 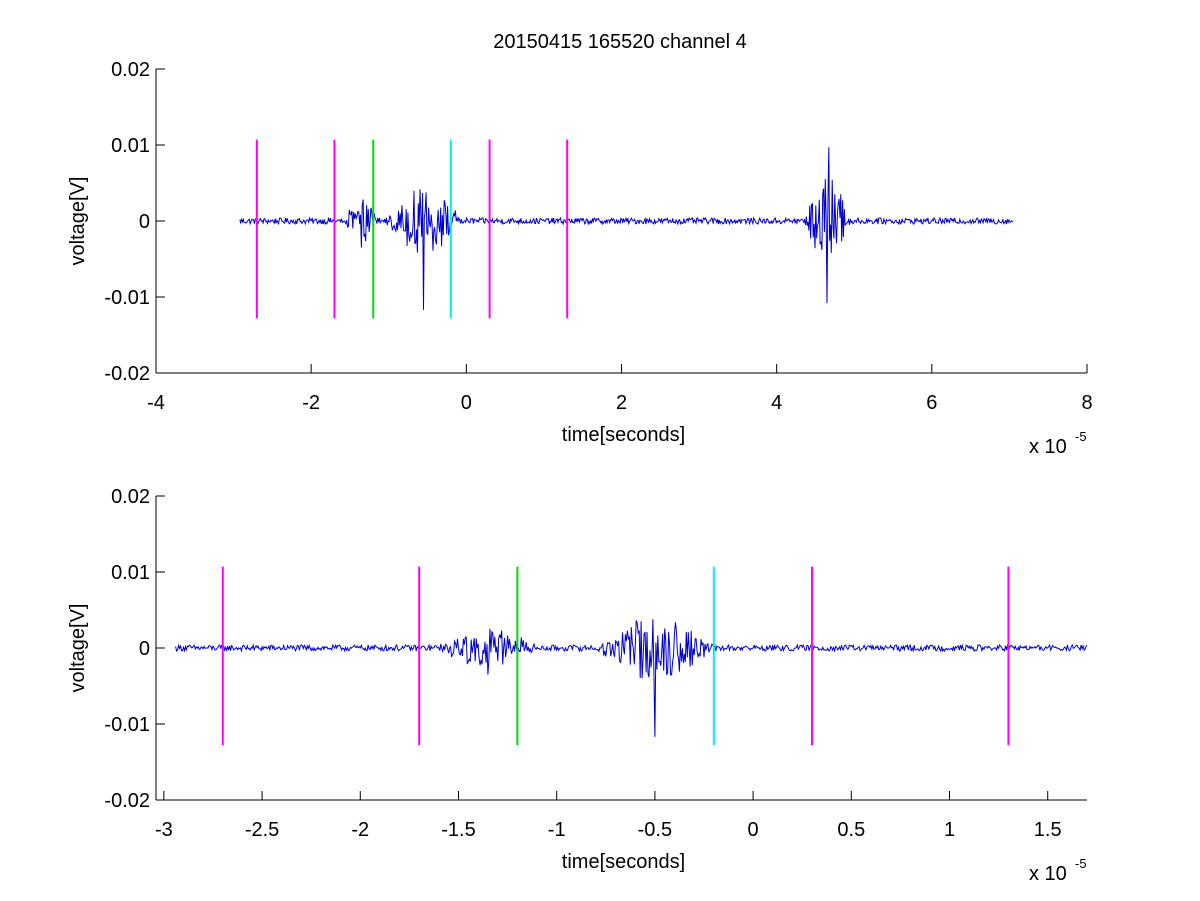 I want to click on x-tick-label: 2, so click(x=621, y=403).